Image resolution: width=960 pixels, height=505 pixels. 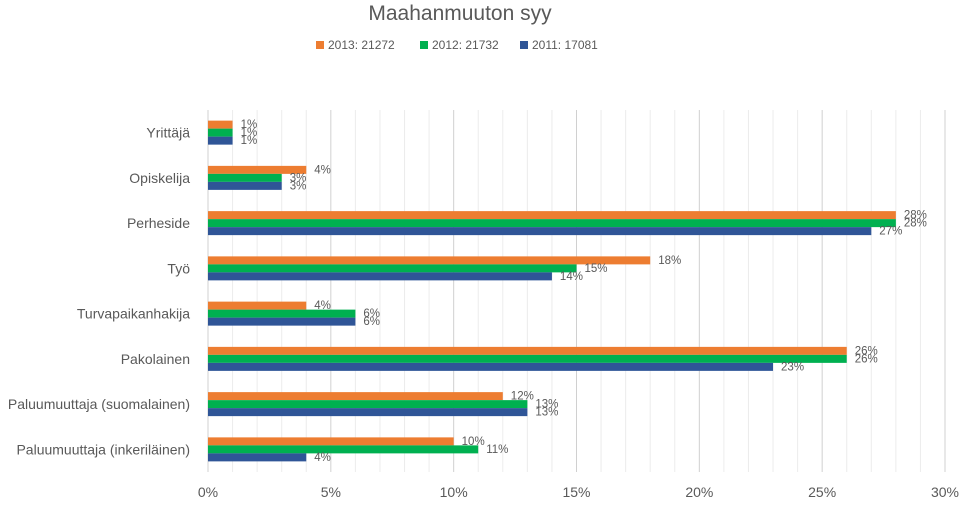 I want to click on category-label: Turvapaikanhakija, so click(x=133, y=314).